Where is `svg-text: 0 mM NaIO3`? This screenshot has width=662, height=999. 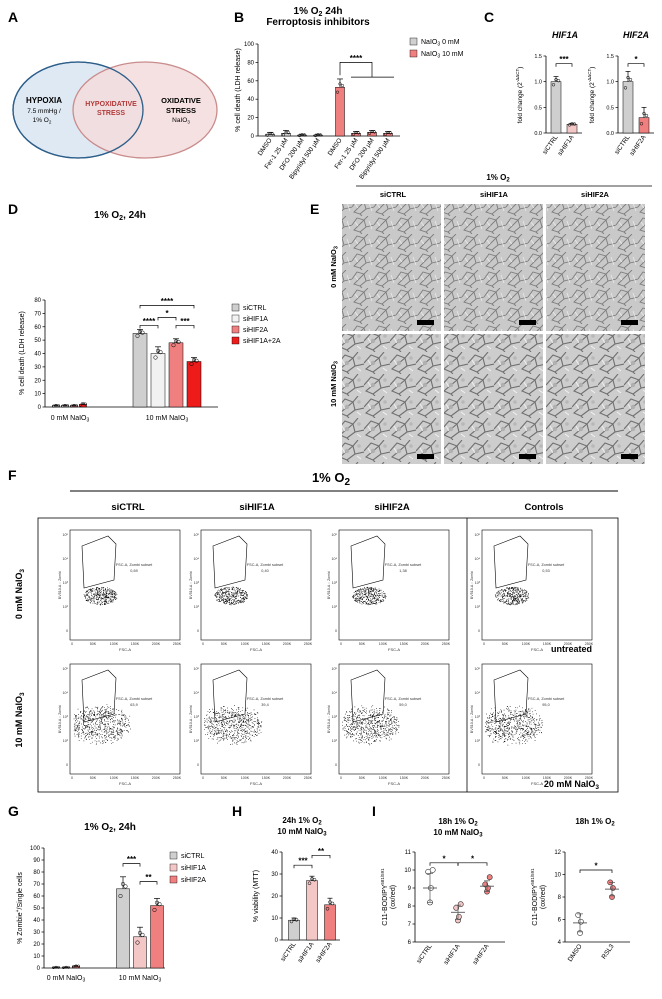
svg-text: 0 mM NaIO3 is located at coordinates (20, 594).